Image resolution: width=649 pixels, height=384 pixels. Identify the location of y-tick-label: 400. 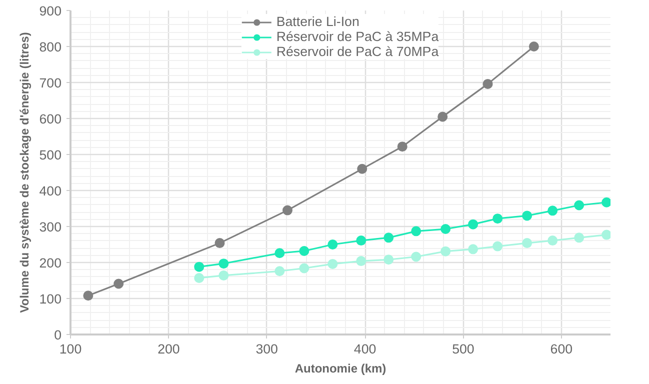
(50, 191).